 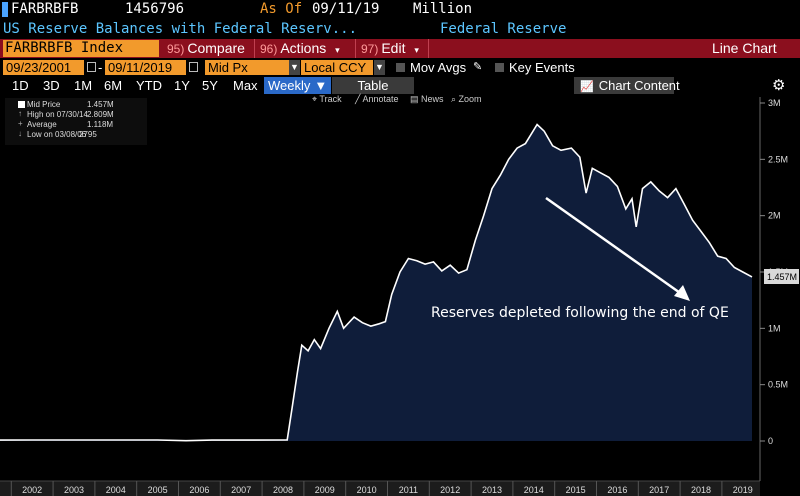 I want to click on y-tick-label: 2.5M, so click(x=778, y=159).